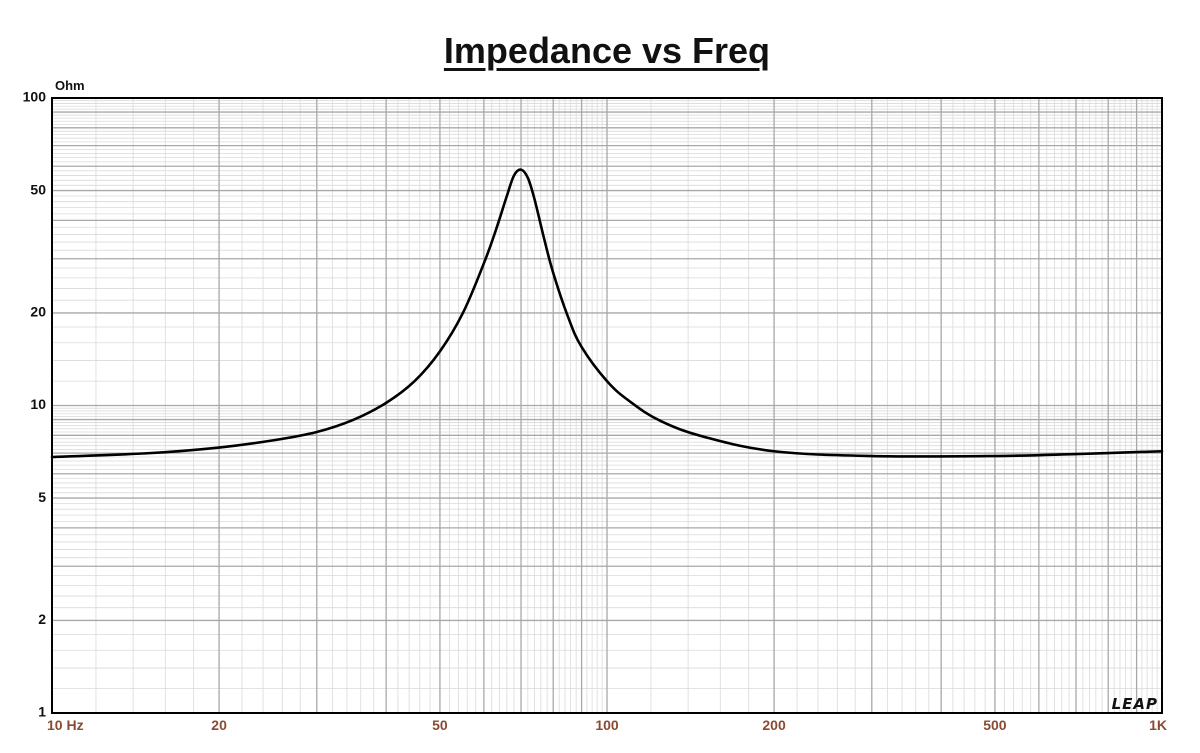 This screenshot has width=1200, height=753. I want to click on y-tick-label: 5, so click(42, 497).